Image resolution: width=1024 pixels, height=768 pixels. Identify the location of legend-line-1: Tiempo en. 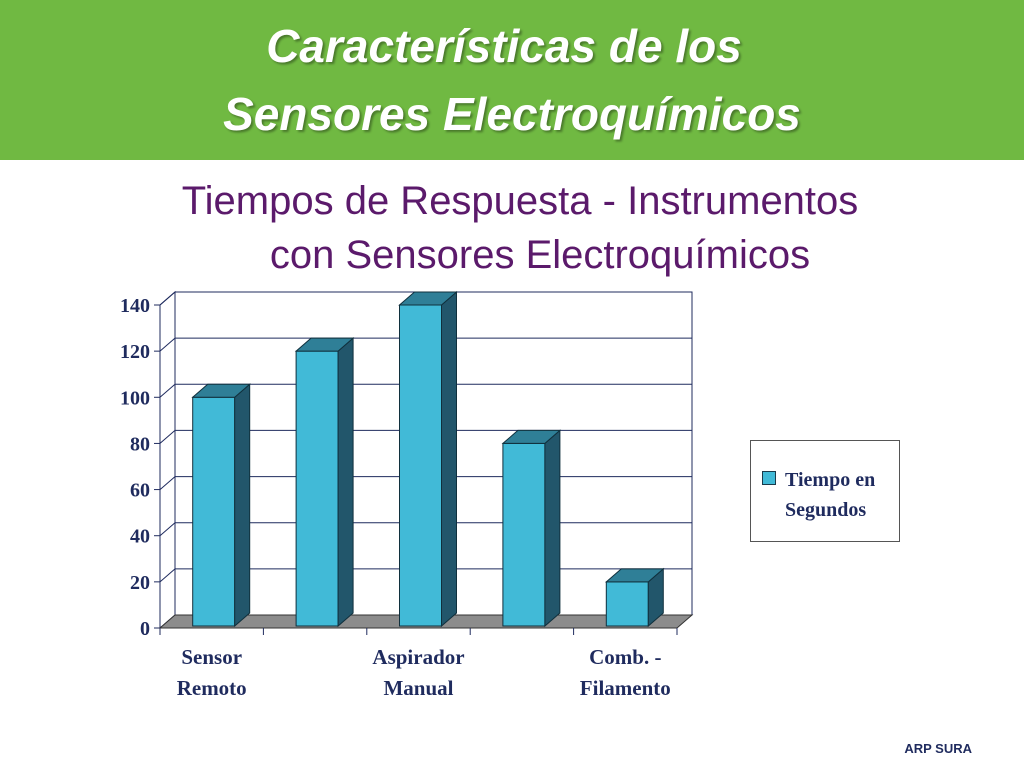
(830, 480).